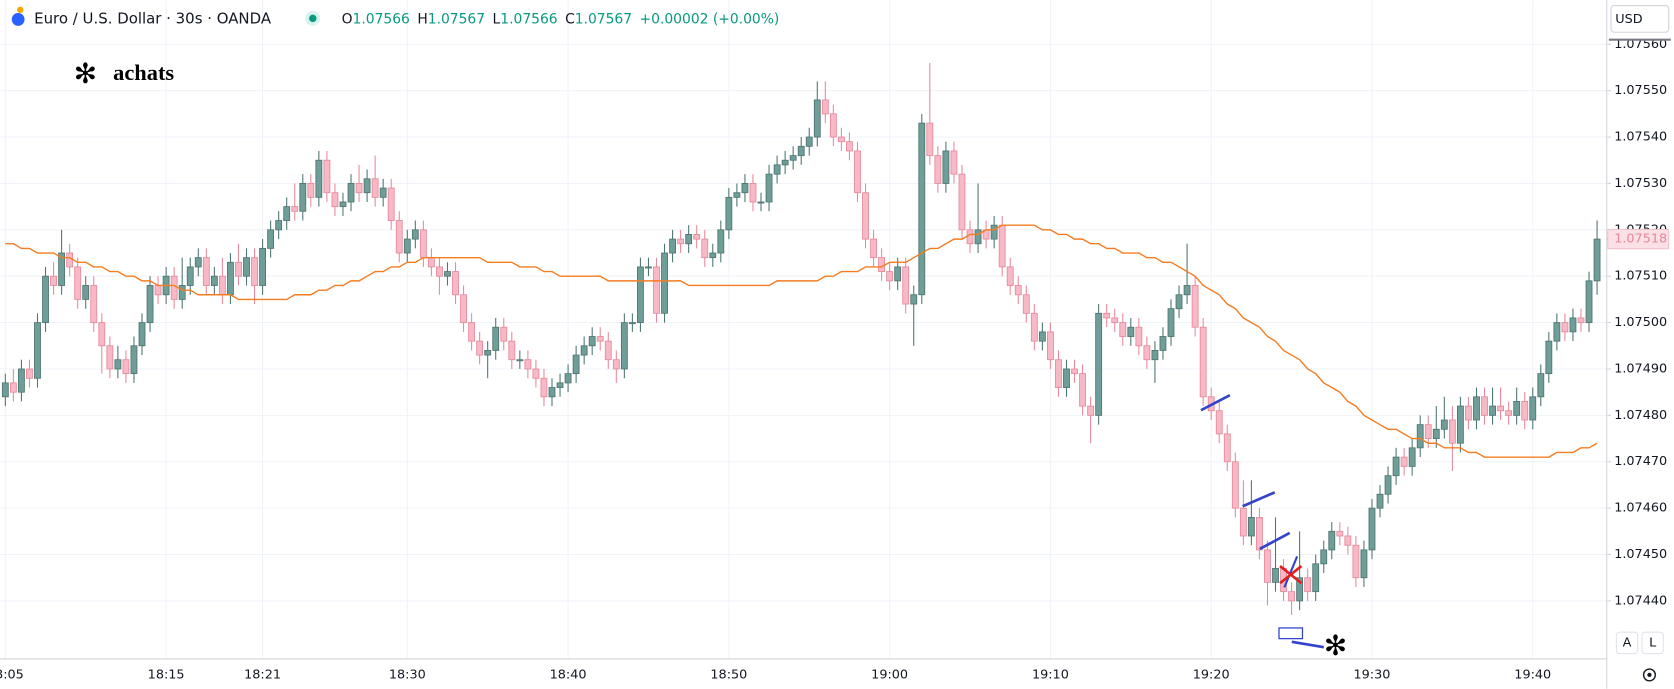  What do you see at coordinates (497, 19) in the screenshot?
I see `legend-key: L` at bounding box center [497, 19].